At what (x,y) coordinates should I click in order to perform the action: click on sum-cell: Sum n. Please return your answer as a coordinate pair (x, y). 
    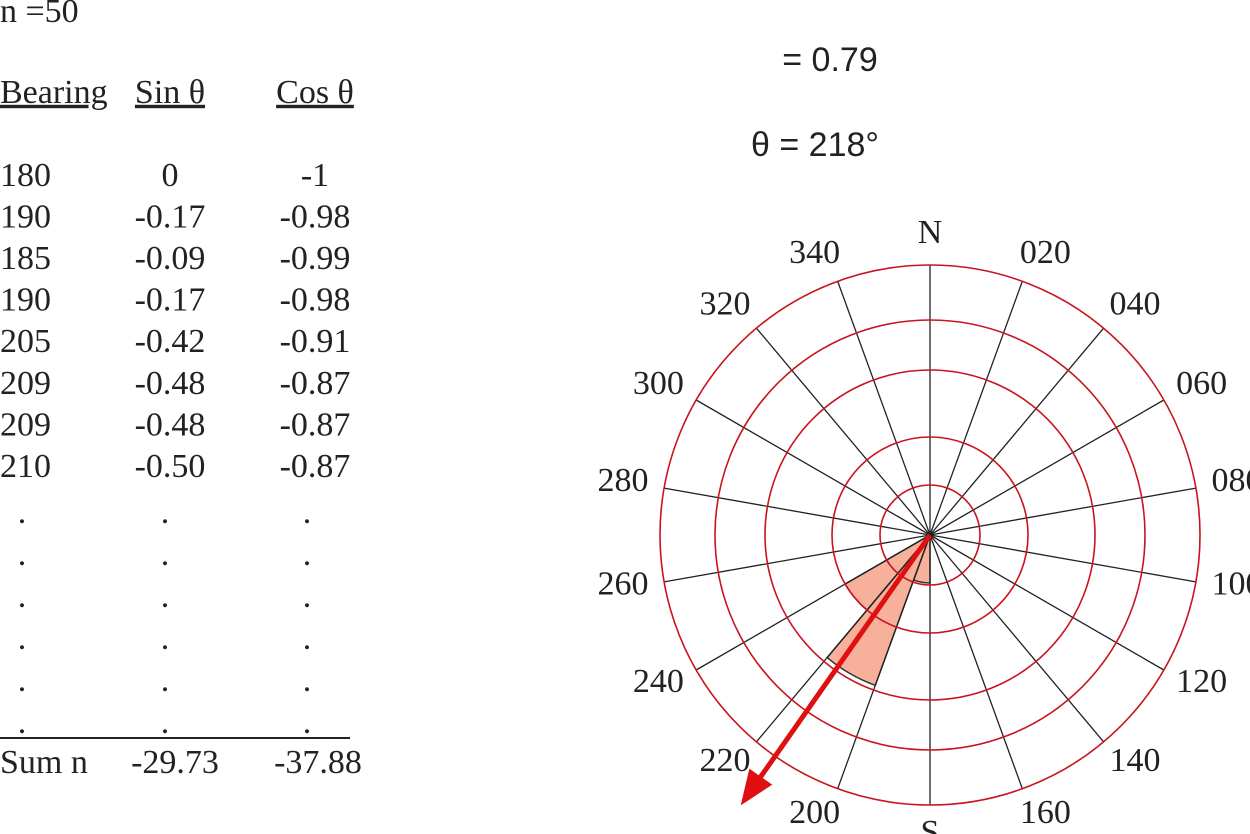
    Looking at the image, I should click on (44, 762).